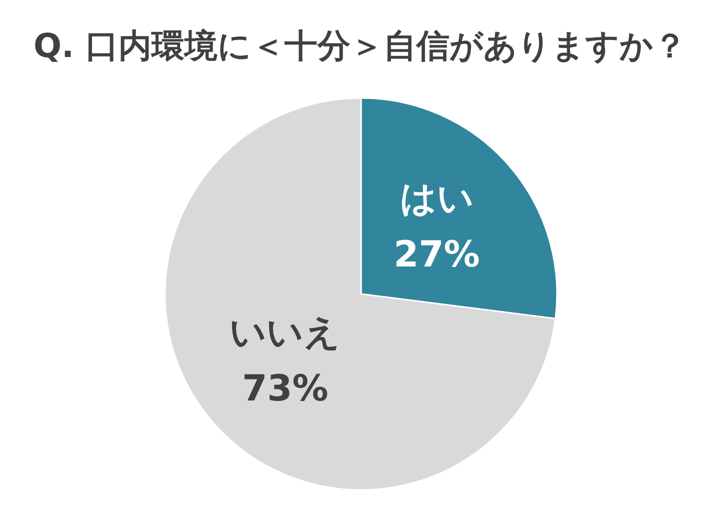  Describe the element at coordinates (360, 45) in the screenshot. I see `chart-title: Q. 口内環境に＜十分＞自信がありますか？` at that location.